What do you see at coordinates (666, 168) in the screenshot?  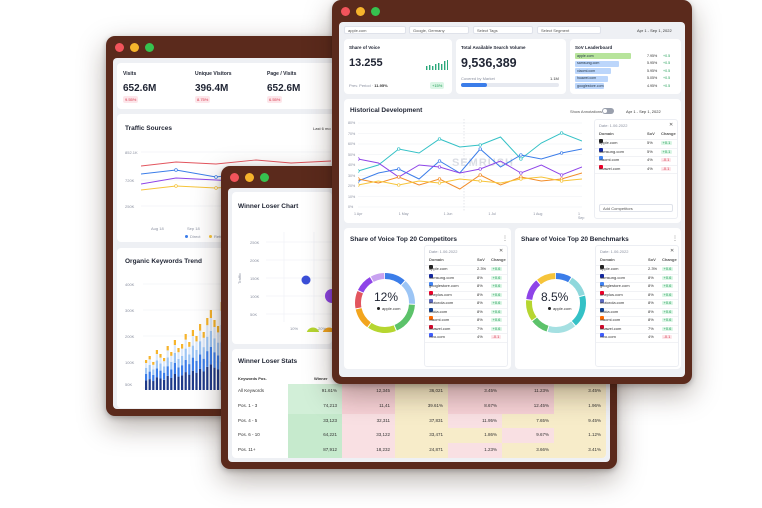 I see `change-cell: -0.1` at bounding box center [666, 168].